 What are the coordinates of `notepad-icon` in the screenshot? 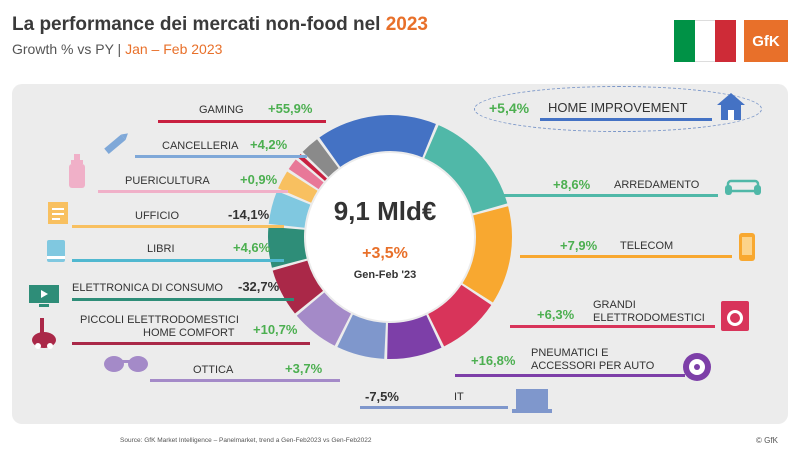 It's located at (58, 213).